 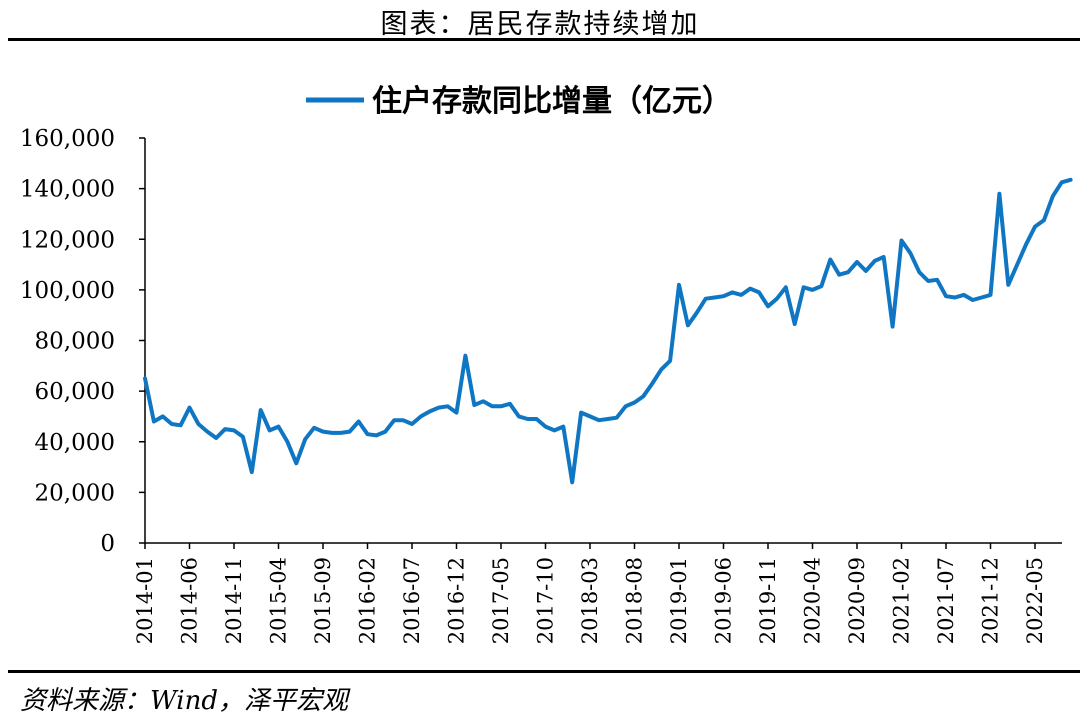 I want to click on y-tick-label: 100,000, so click(x=67, y=291).